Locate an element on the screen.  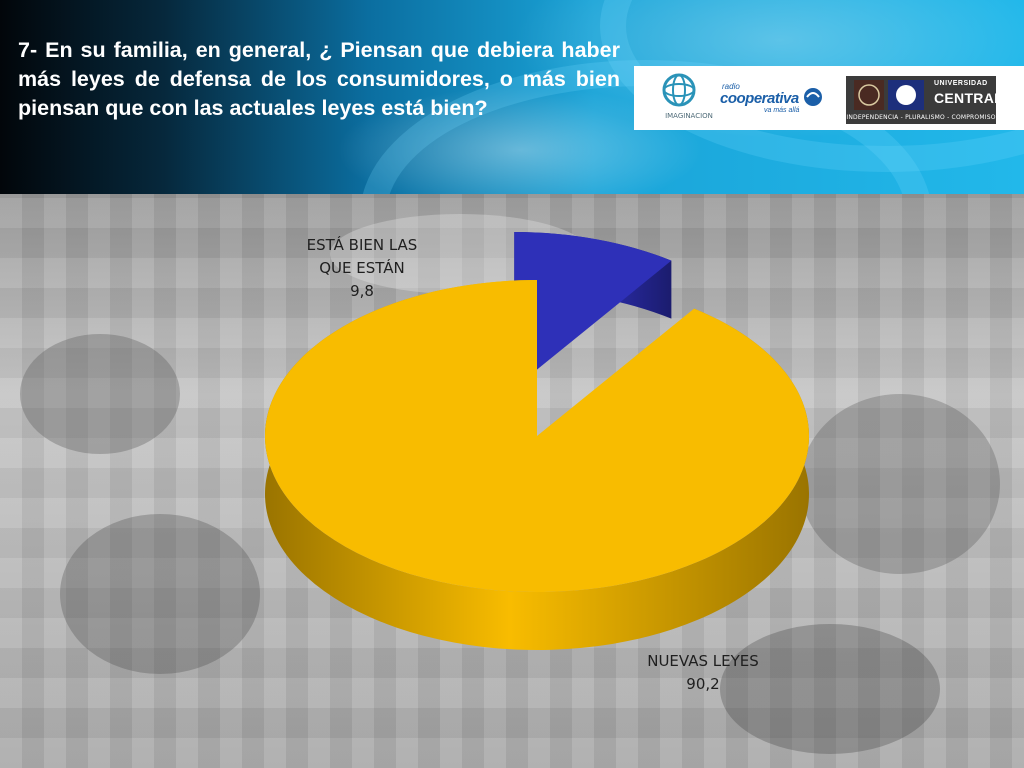
pie-slice-top is located at coordinates (593, 310).